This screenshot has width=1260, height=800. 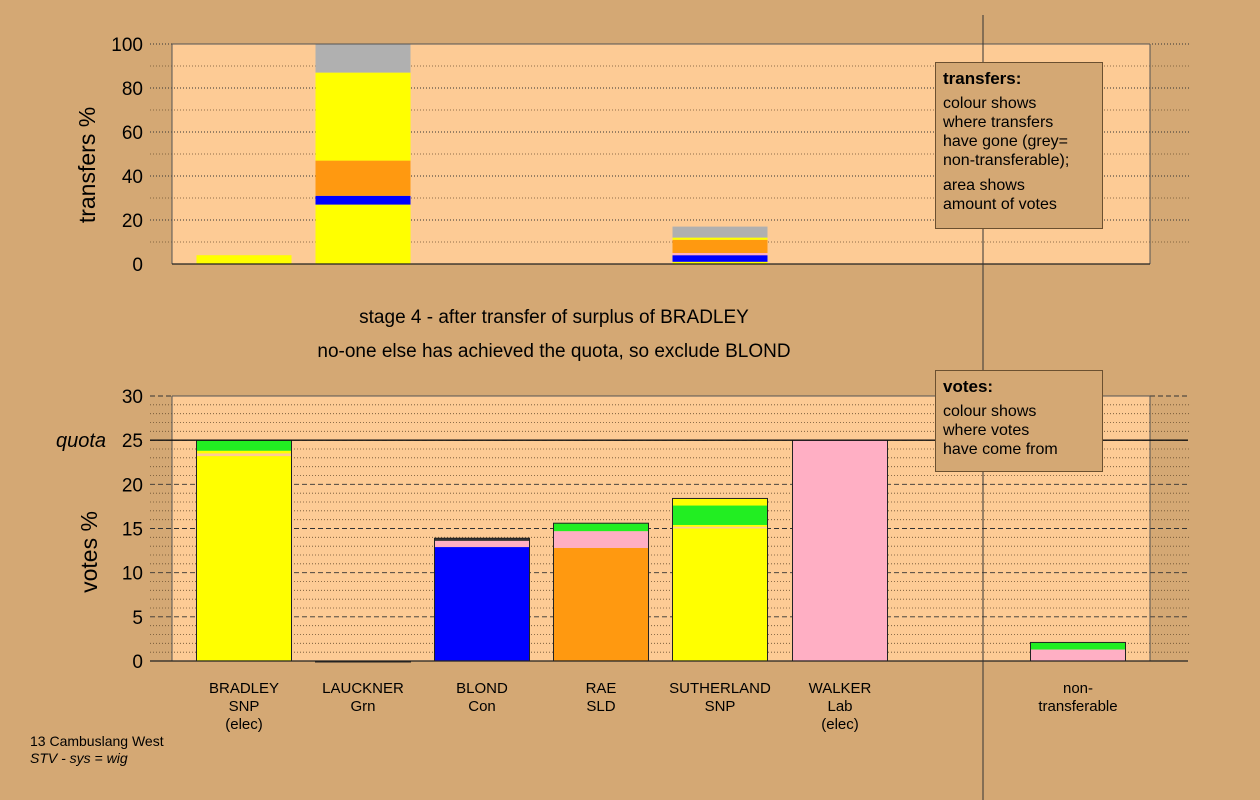 I want to click on transfers-legend-line: non-transferable);, so click(x=1006, y=160).